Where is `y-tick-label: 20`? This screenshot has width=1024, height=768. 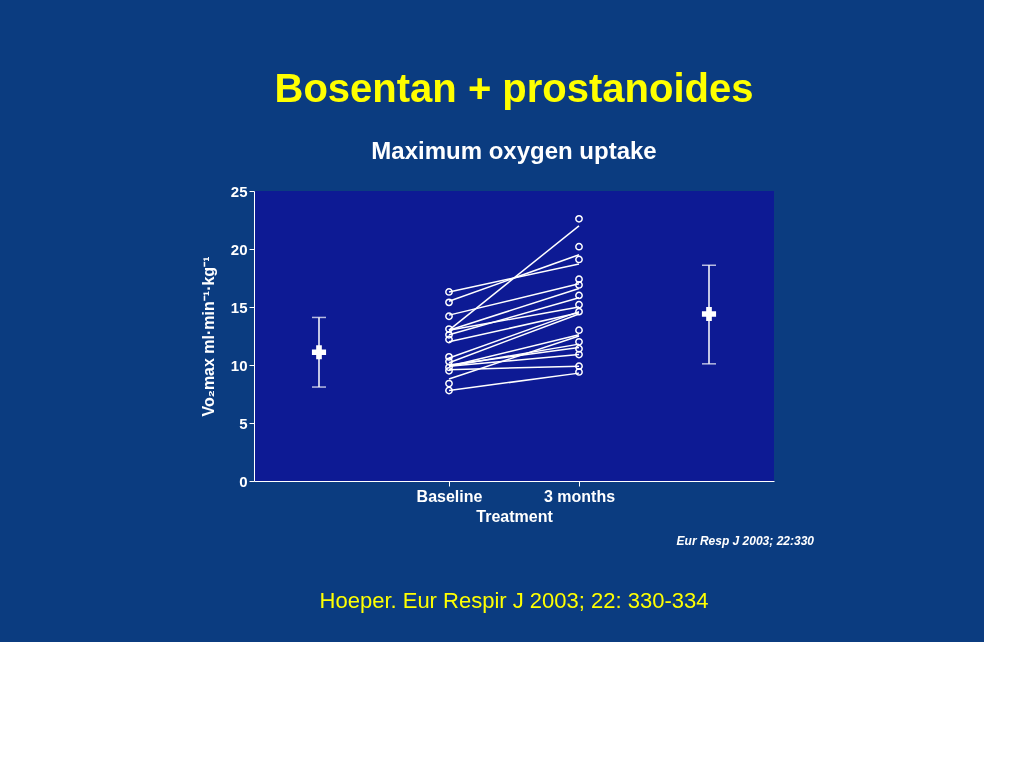 y-tick-label: 20 is located at coordinates (239, 249).